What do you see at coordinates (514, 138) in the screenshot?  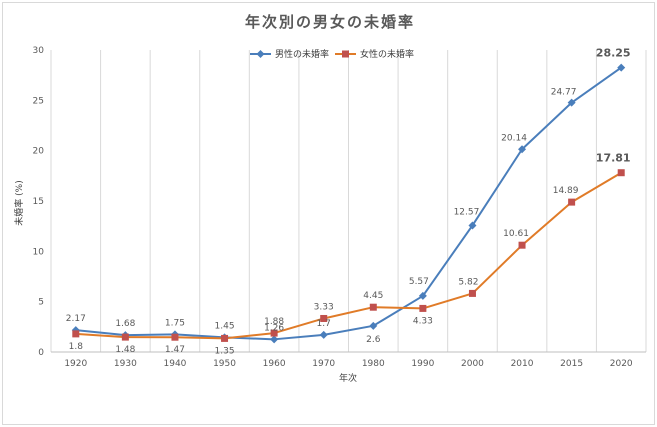 I see `data-label: 20.14` at bounding box center [514, 138].